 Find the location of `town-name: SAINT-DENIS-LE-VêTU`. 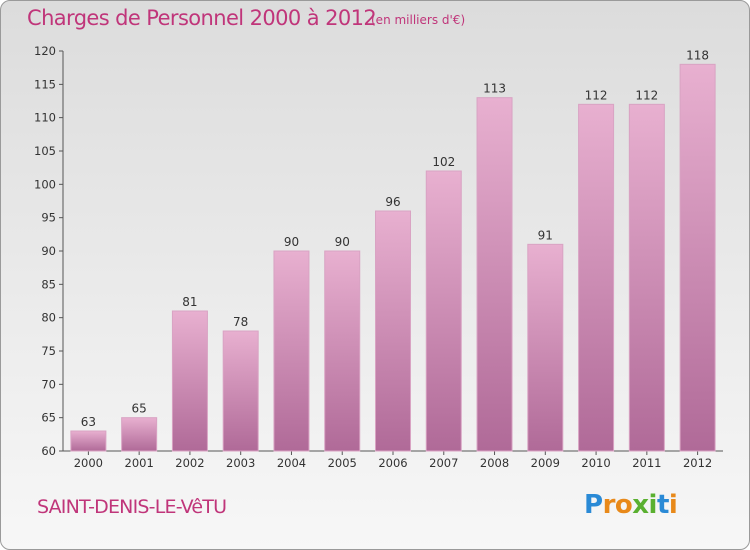

town-name: SAINT-DENIS-LE-VêTU is located at coordinates (132, 507).